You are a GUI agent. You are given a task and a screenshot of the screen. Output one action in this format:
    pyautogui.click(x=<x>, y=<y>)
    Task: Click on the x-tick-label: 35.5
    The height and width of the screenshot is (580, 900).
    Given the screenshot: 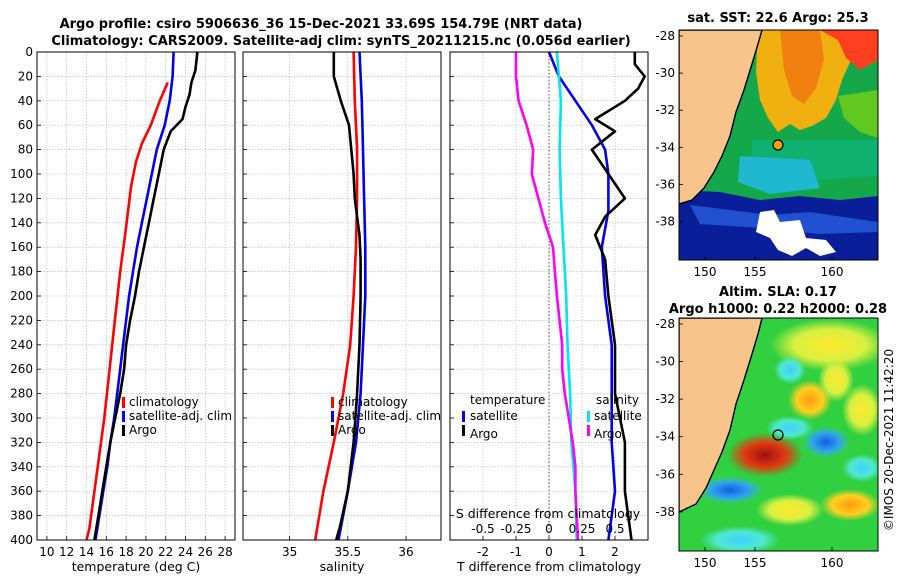 What is the action you would take?
    pyautogui.click(x=347, y=552)
    